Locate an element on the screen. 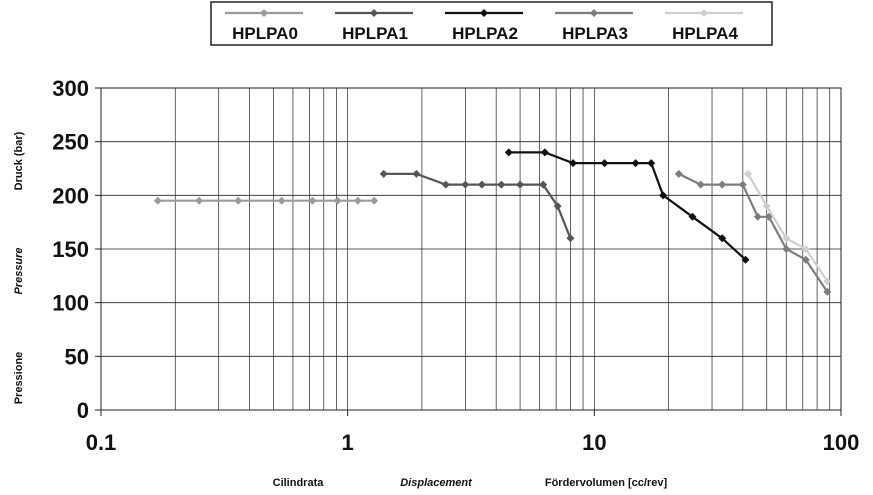 The image size is (873, 495). legend-label: HPLPA0 is located at coordinates (265, 33).